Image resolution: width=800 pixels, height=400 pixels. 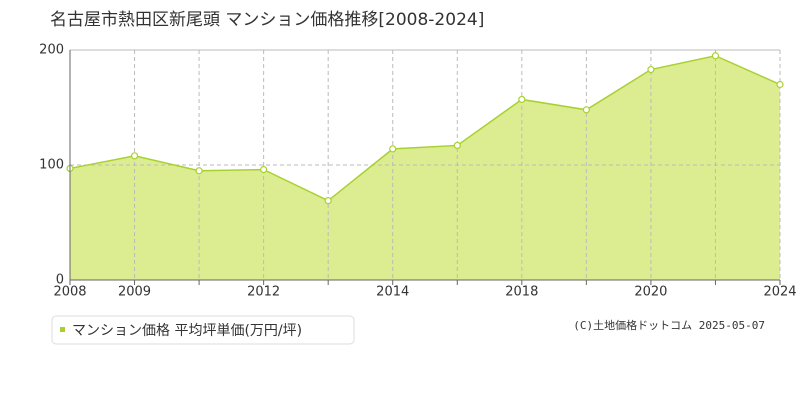 I want to click on x-tick-label: 2012, so click(x=263, y=292).